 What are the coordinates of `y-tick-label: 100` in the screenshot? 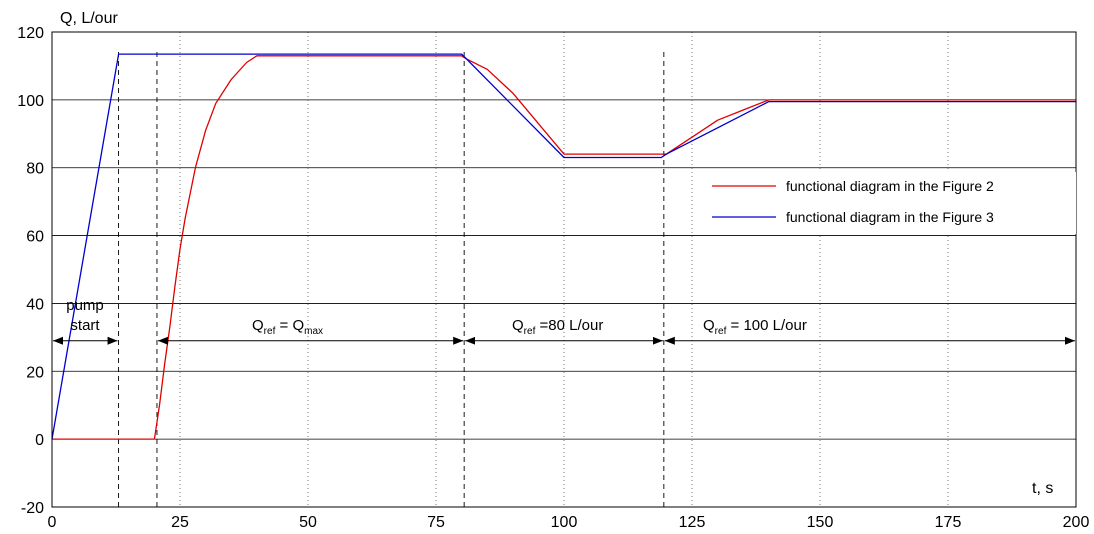 It's located at (30, 101).